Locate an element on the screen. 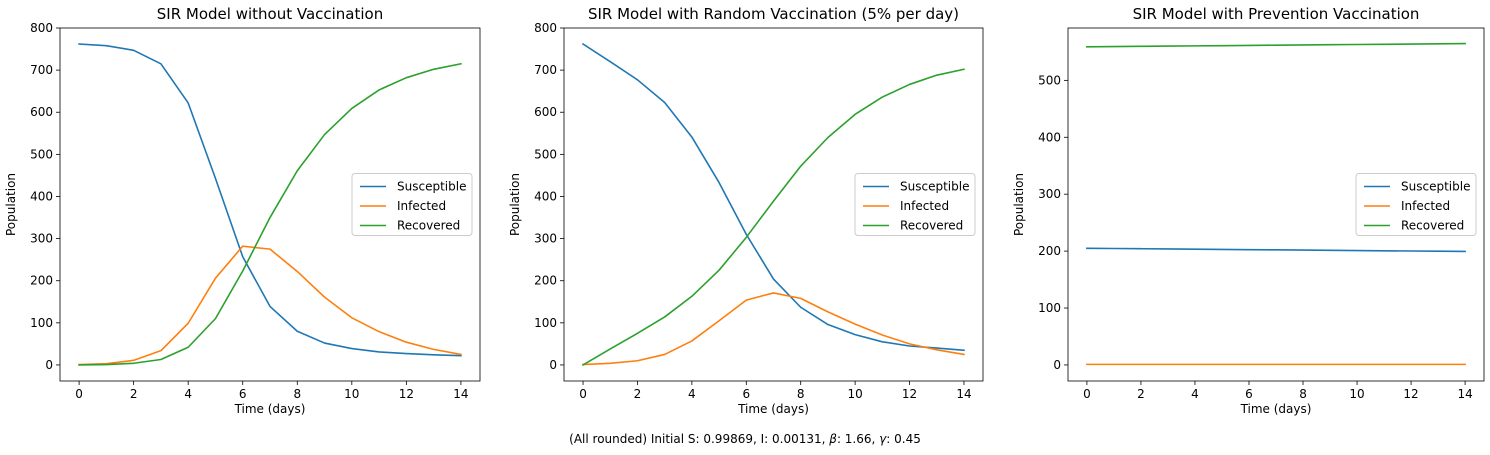  series-line-susceptible is located at coordinates (1276, 250).